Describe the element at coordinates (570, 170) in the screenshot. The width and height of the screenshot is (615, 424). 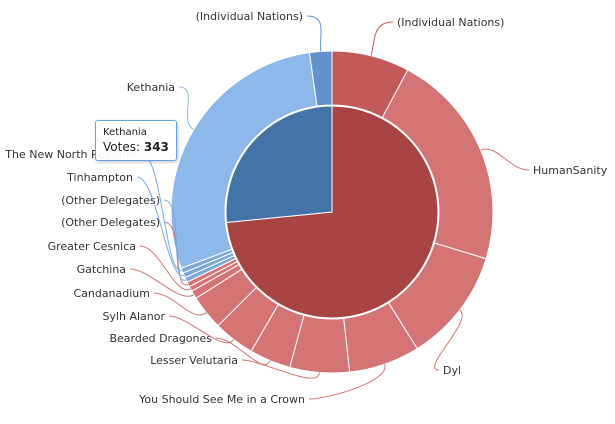
I see `slice-label-1: HumanSanity` at that location.